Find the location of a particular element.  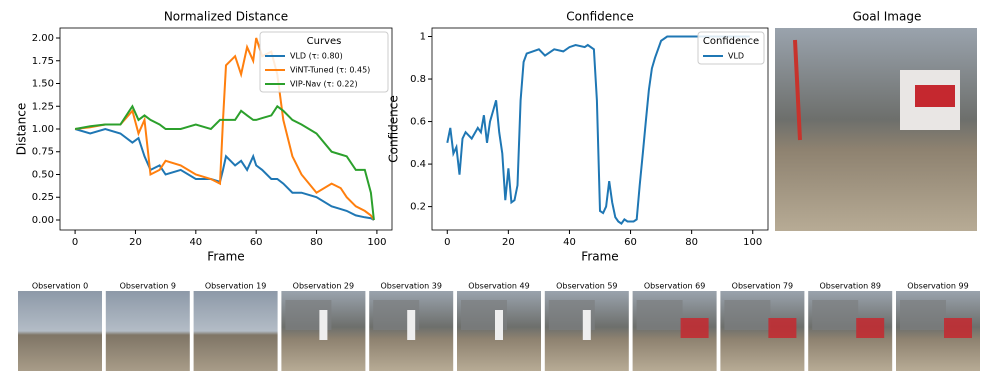

y-tick-label: 1.75 is located at coordinates (43, 61).